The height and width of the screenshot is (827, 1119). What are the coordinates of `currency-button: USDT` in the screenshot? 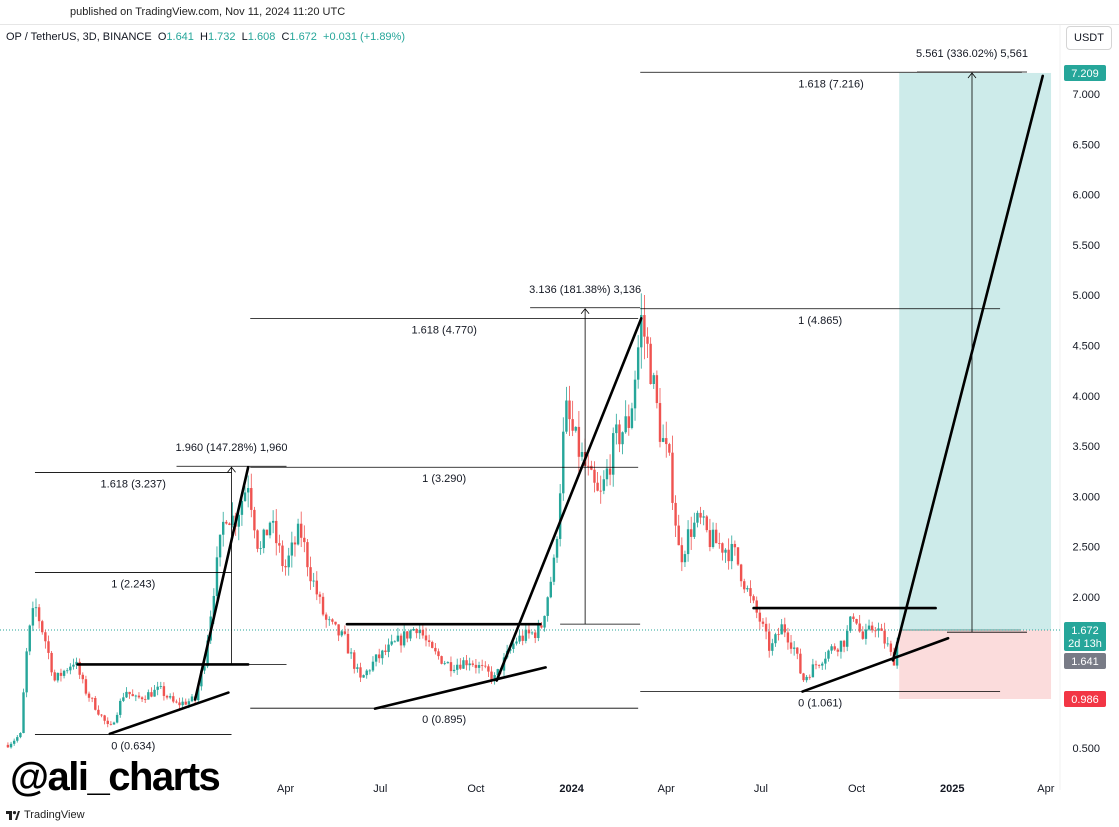 It's located at (1089, 38).